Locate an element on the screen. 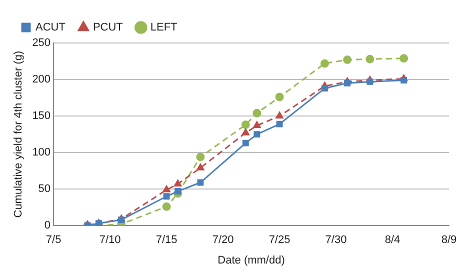 The height and width of the screenshot is (279, 473). x-tick-label: 7/10 is located at coordinates (110, 240).